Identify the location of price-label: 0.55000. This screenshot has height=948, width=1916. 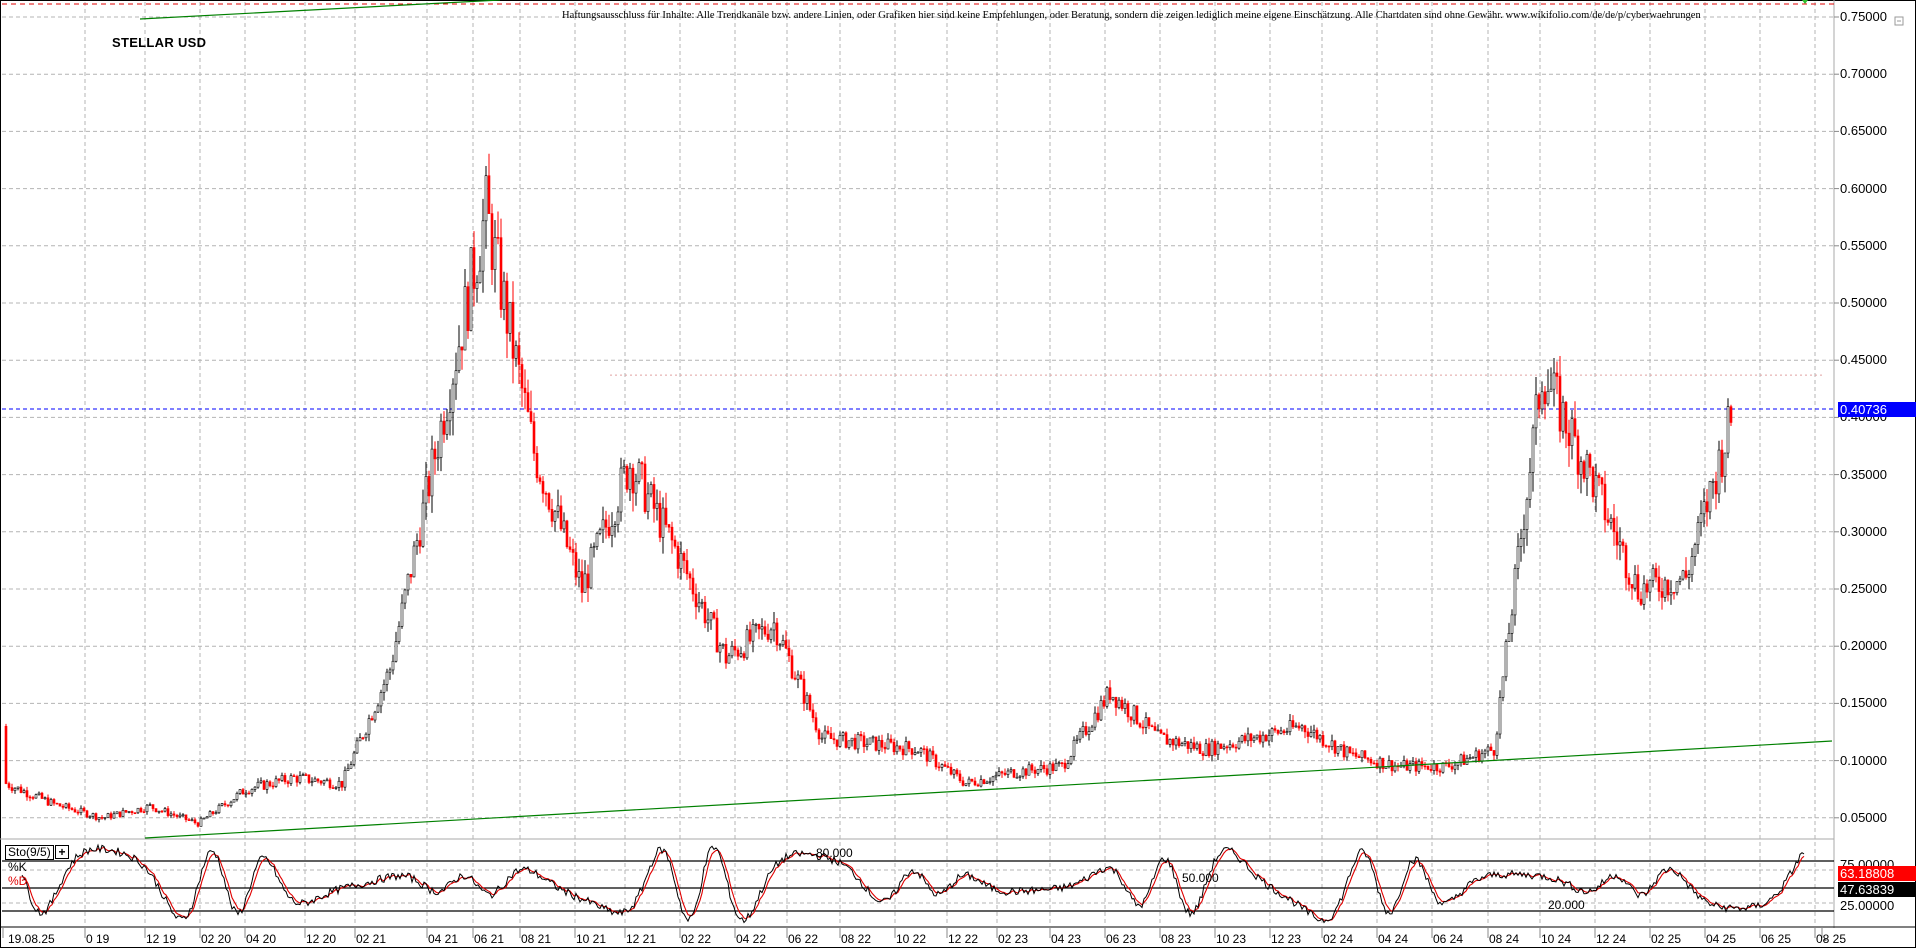
(1863, 245).